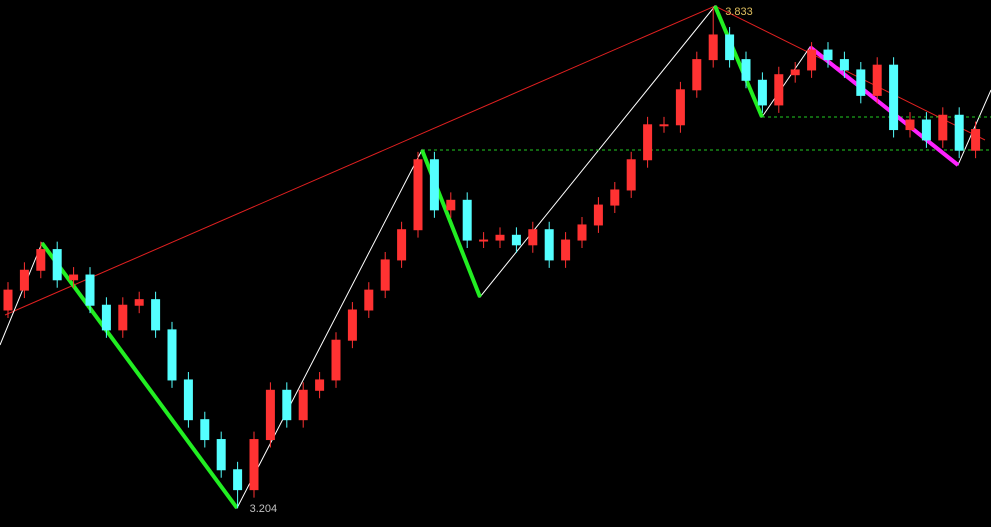  What do you see at coordinates (739, 12) in the screenshot?
I see `high-label: 3.833` at bounding box center [739, 12].